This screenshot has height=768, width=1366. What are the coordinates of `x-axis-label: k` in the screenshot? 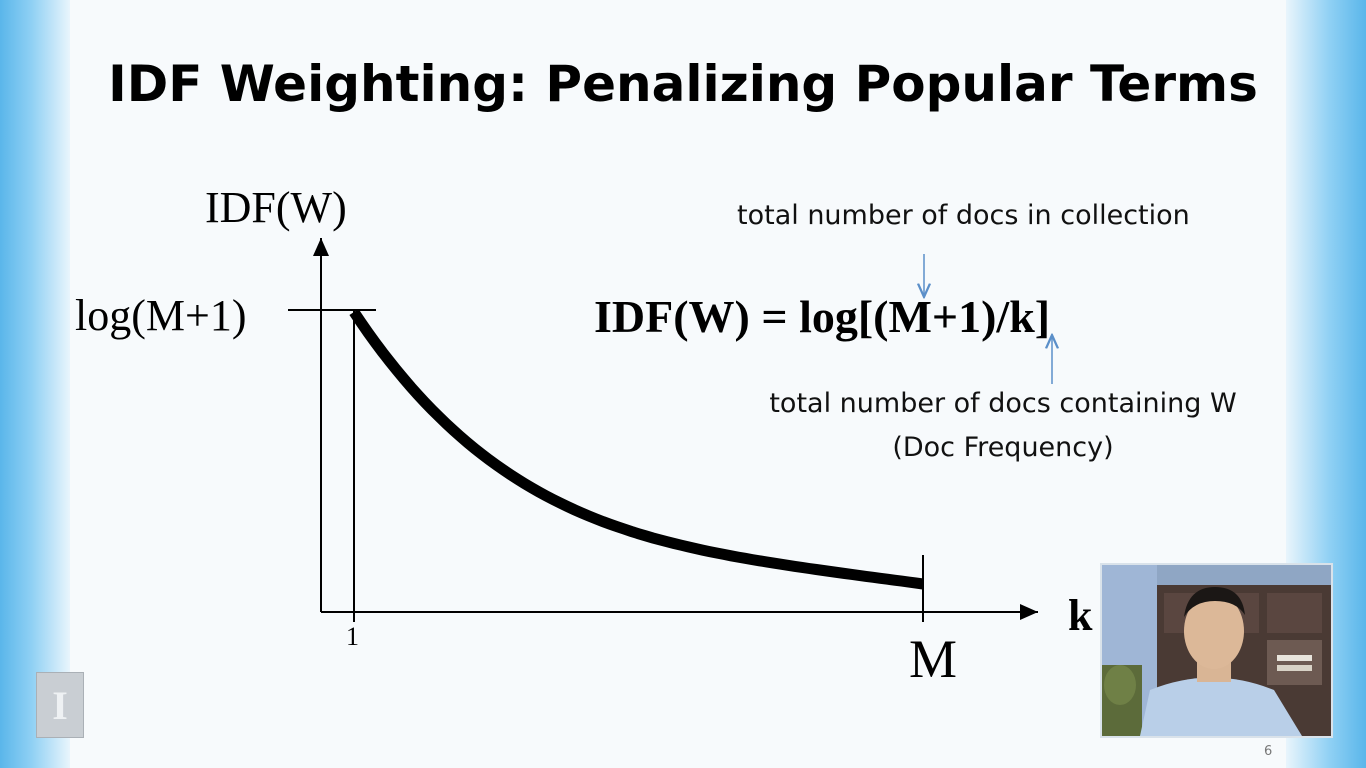 It's located at (1080, 615).